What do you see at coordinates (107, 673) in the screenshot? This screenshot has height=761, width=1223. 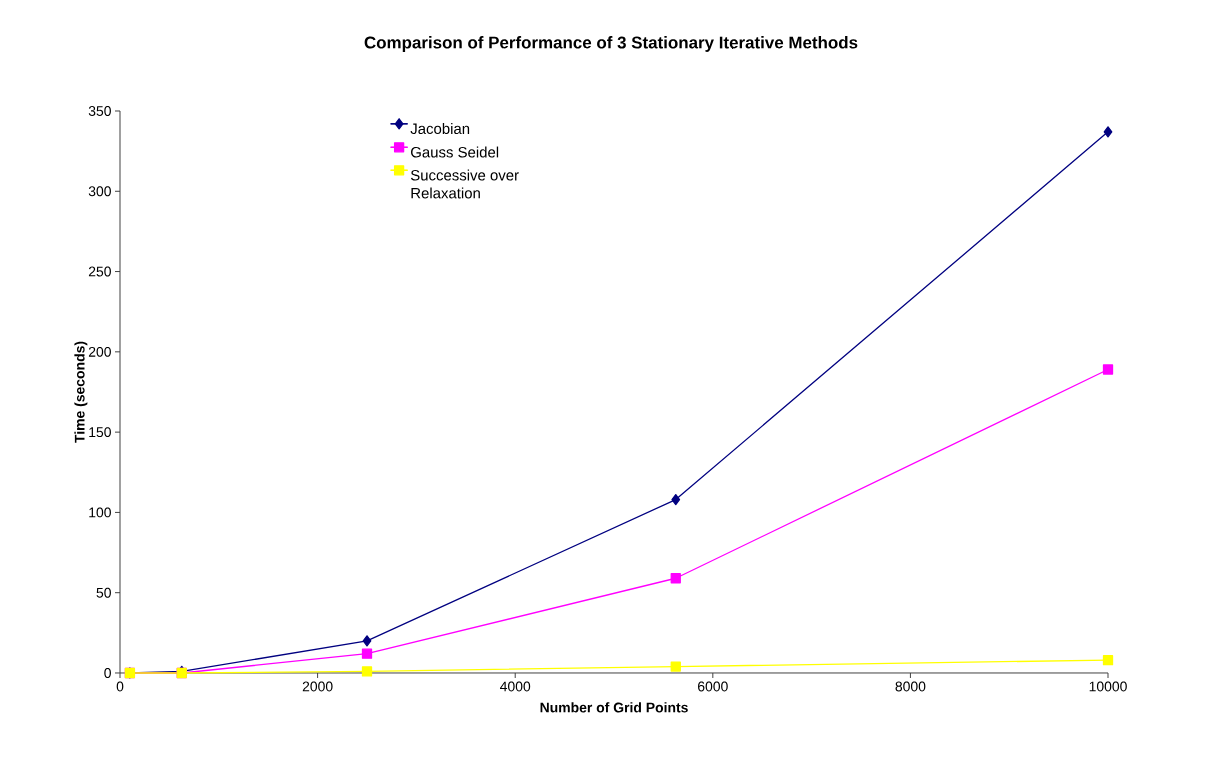 I see `y-tick-label: 0` at bounding box center [107, 673].